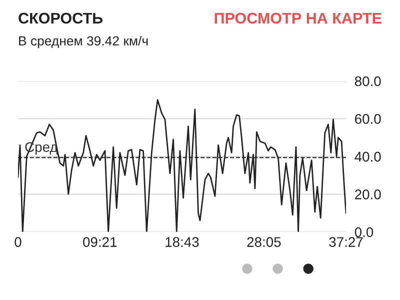  I want to click on x-tick-label: 09:21, so click(100, 242).